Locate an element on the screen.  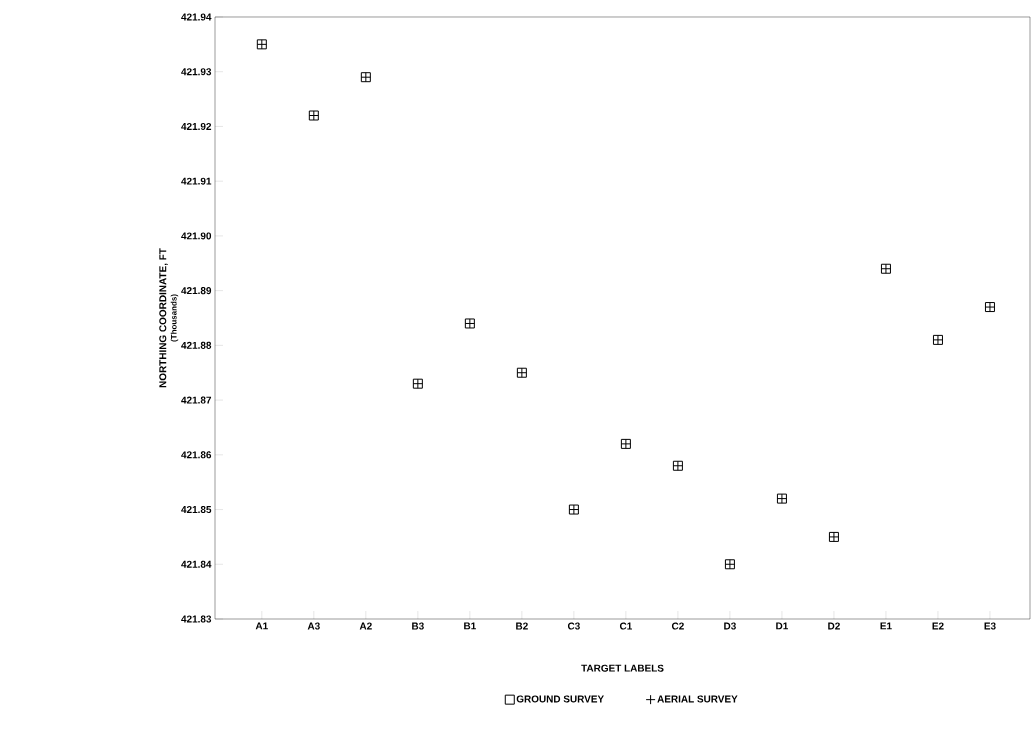
y-tick-label: 421.85 is located at coordinates (196, 510).